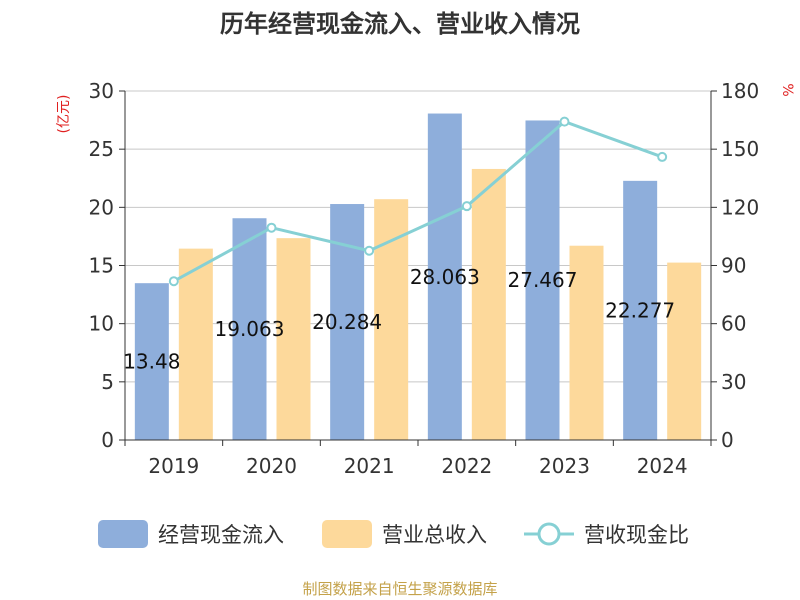 The height and width of the screenshot is (600, 800). What do you see at coordinates (733, 382) in the screenshot?
I see `right-tick-label: 30` at bounding box center [733, 382].